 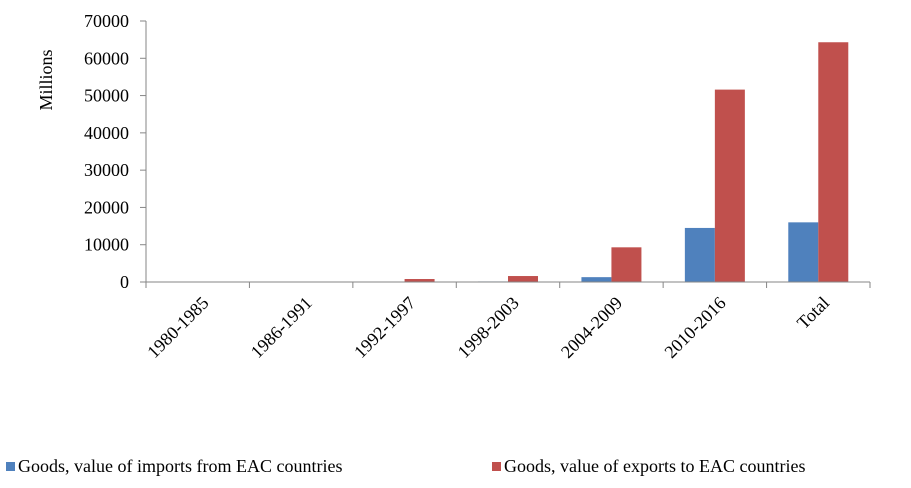 I want to click on x-tick-label: 1986-1991, so click(x=281, y=327).